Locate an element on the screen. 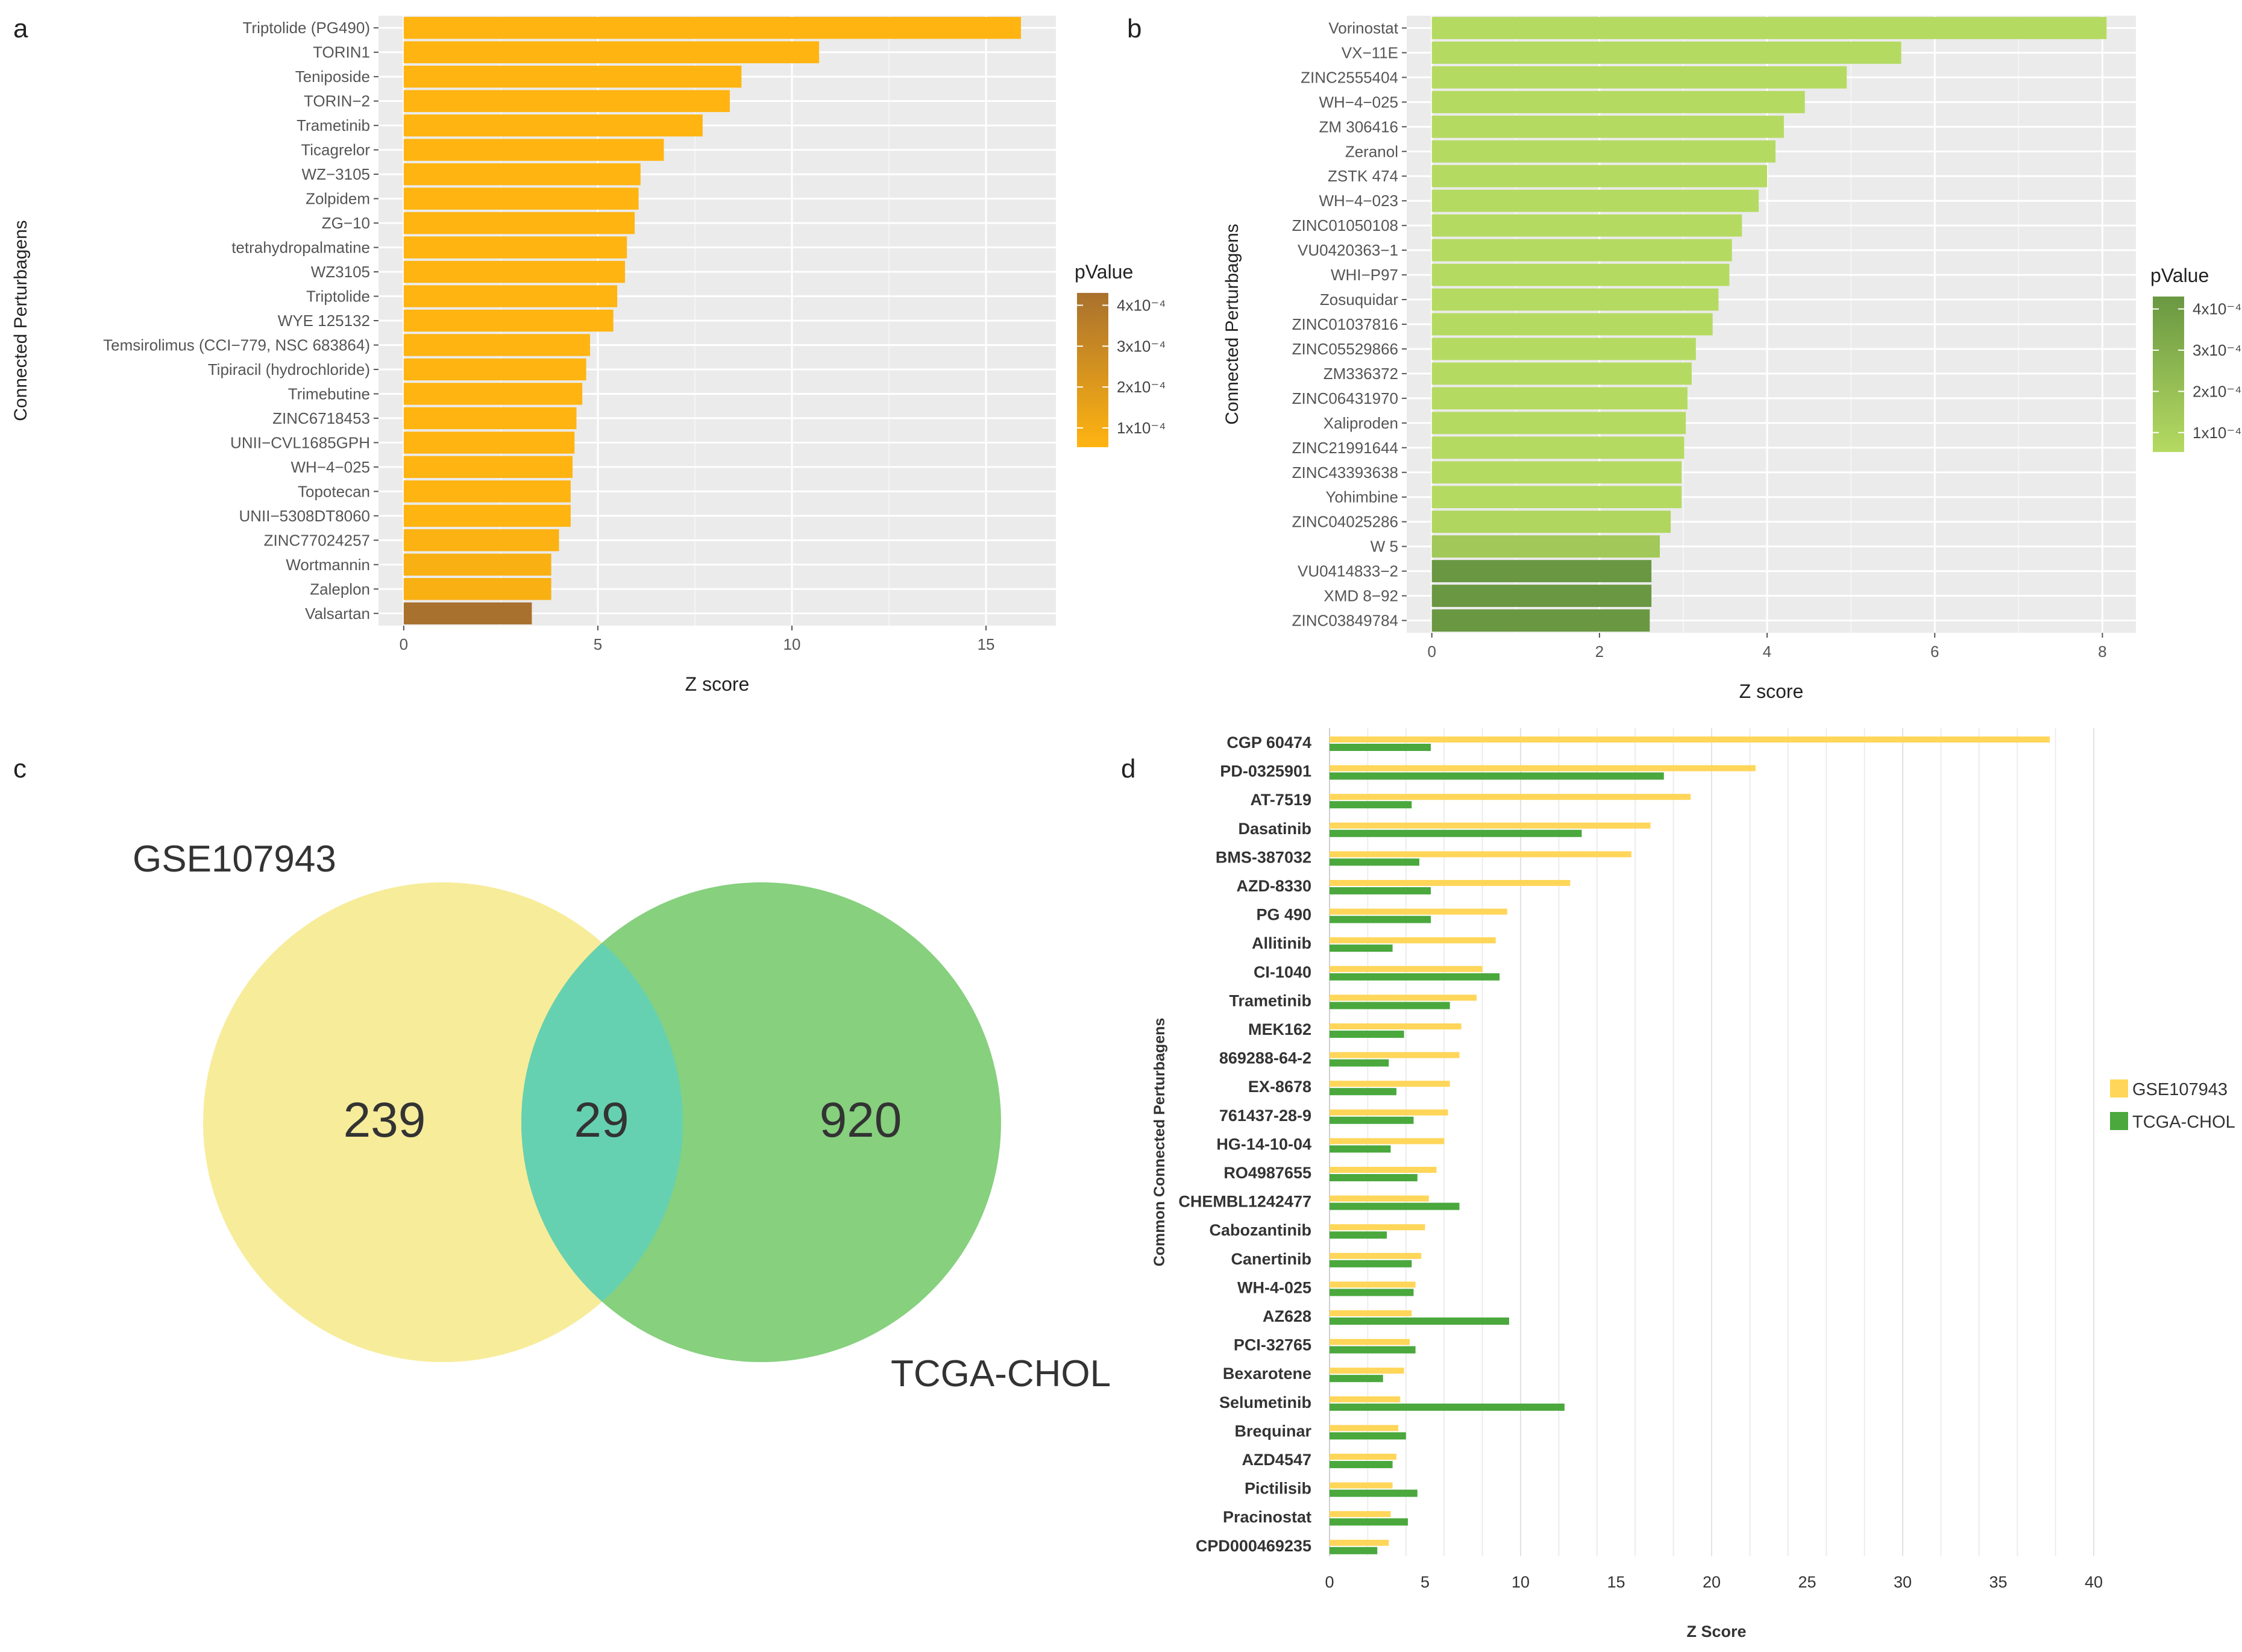  legend-swatch-gse107943 is located at coordinates (2119, 1088).